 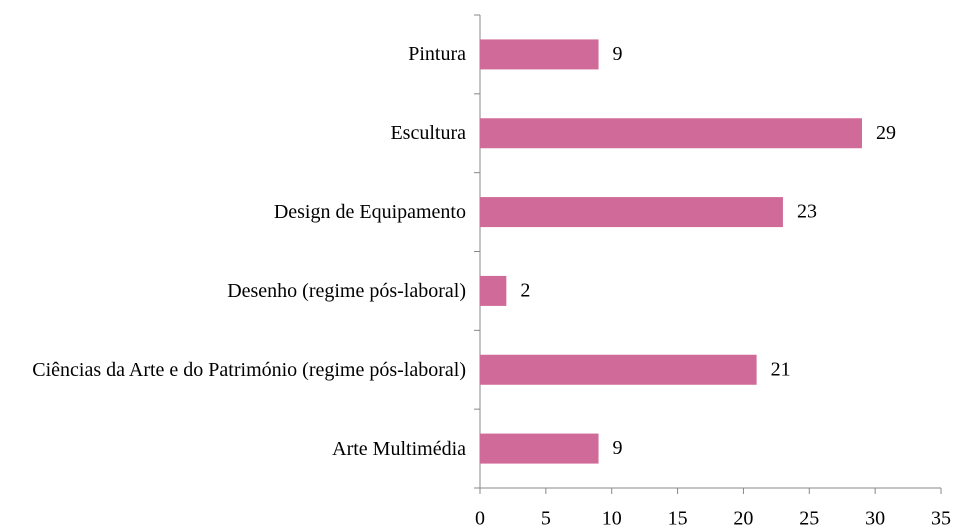 What do you see at coordinates (807, 212) in the screenshot?
I see `data-label: 23` at bounding box center [807, 212].